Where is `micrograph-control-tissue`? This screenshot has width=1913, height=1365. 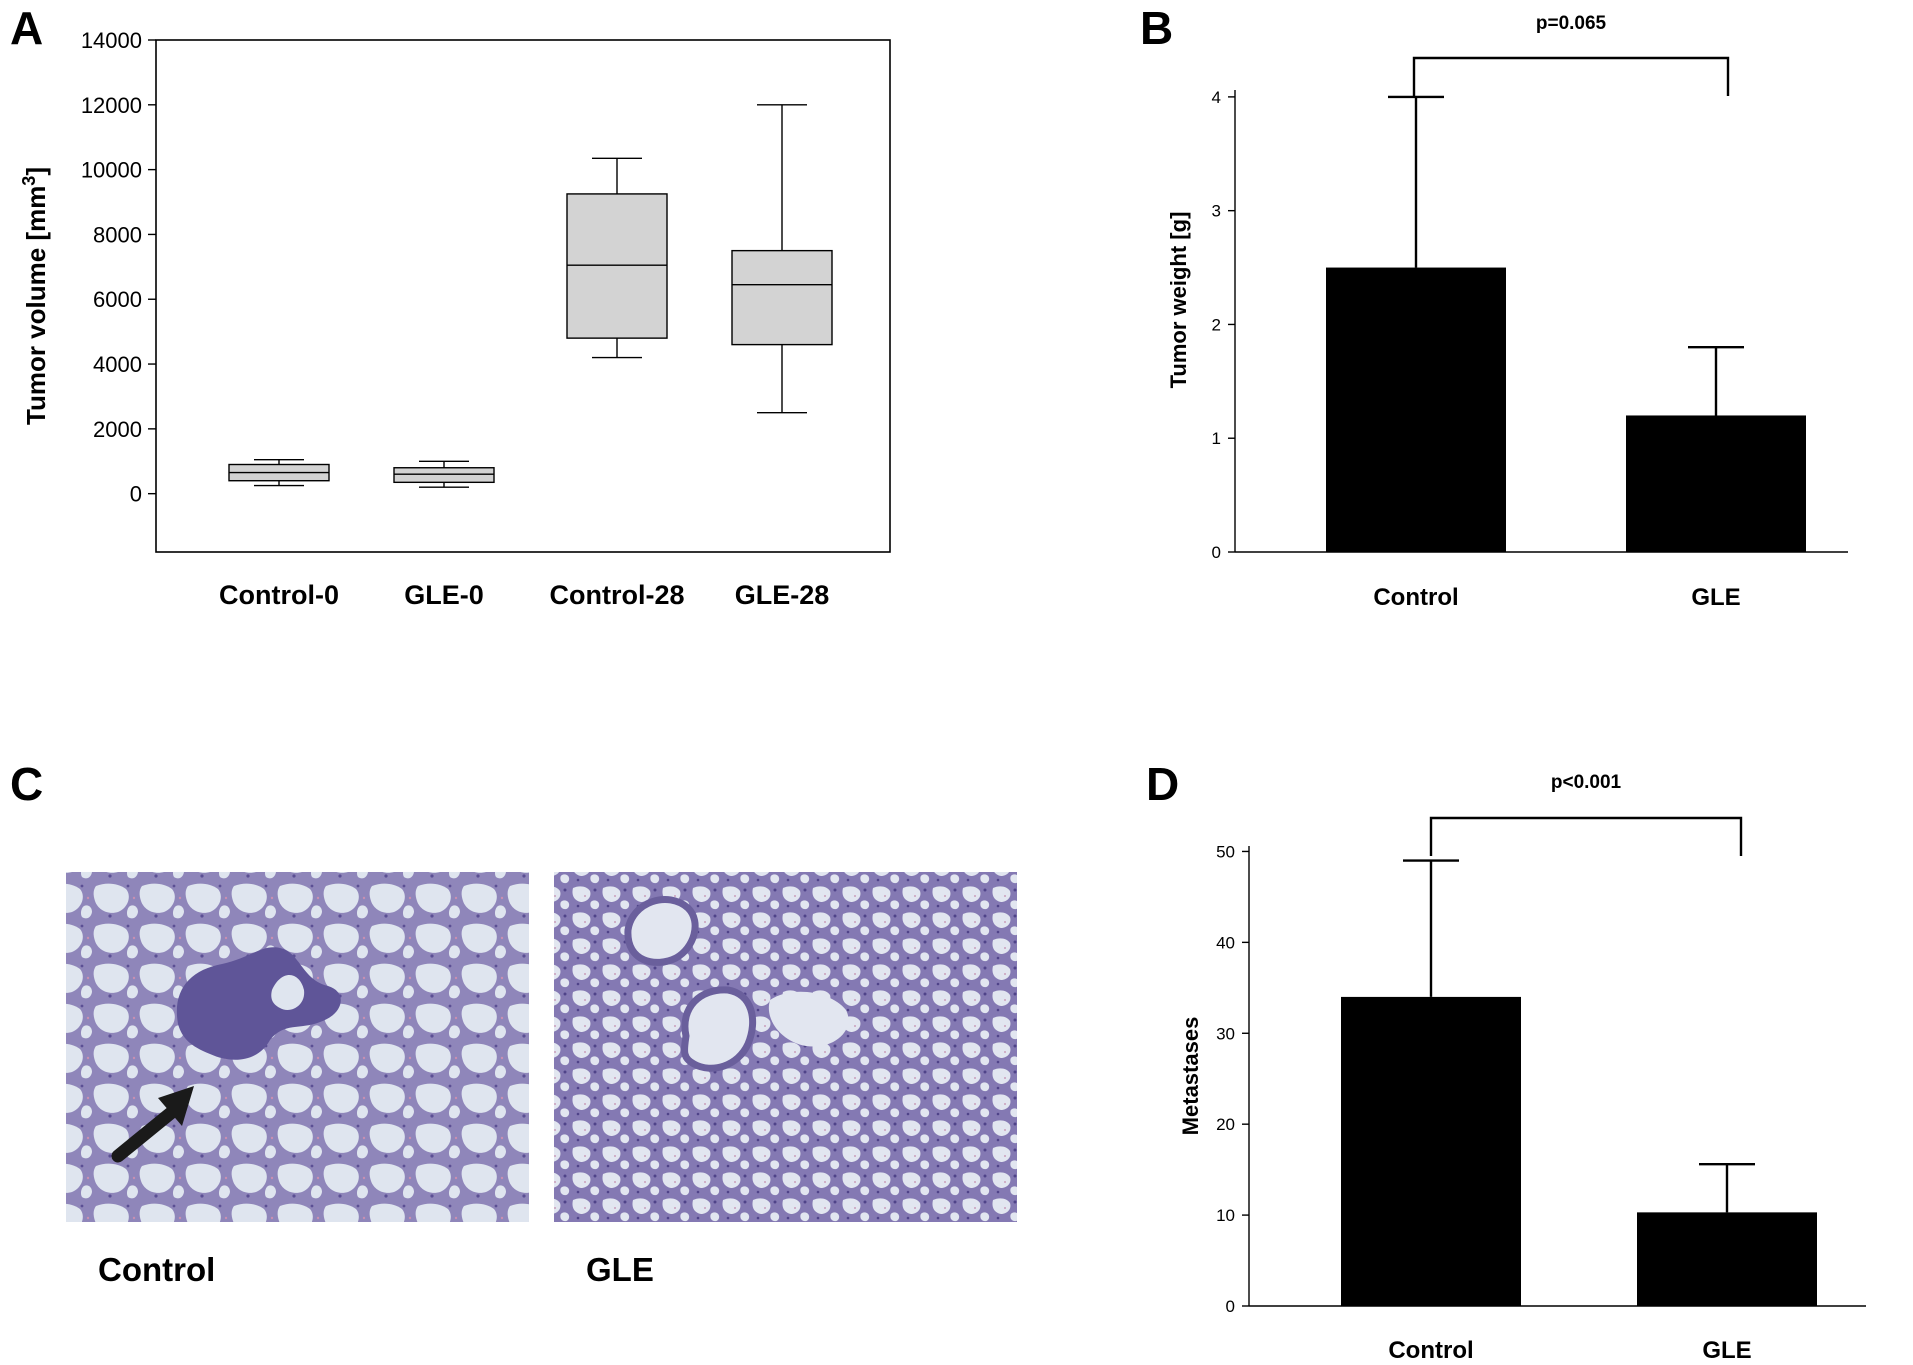
micrograph-control-tissue is located at coordinates (297, 1047).